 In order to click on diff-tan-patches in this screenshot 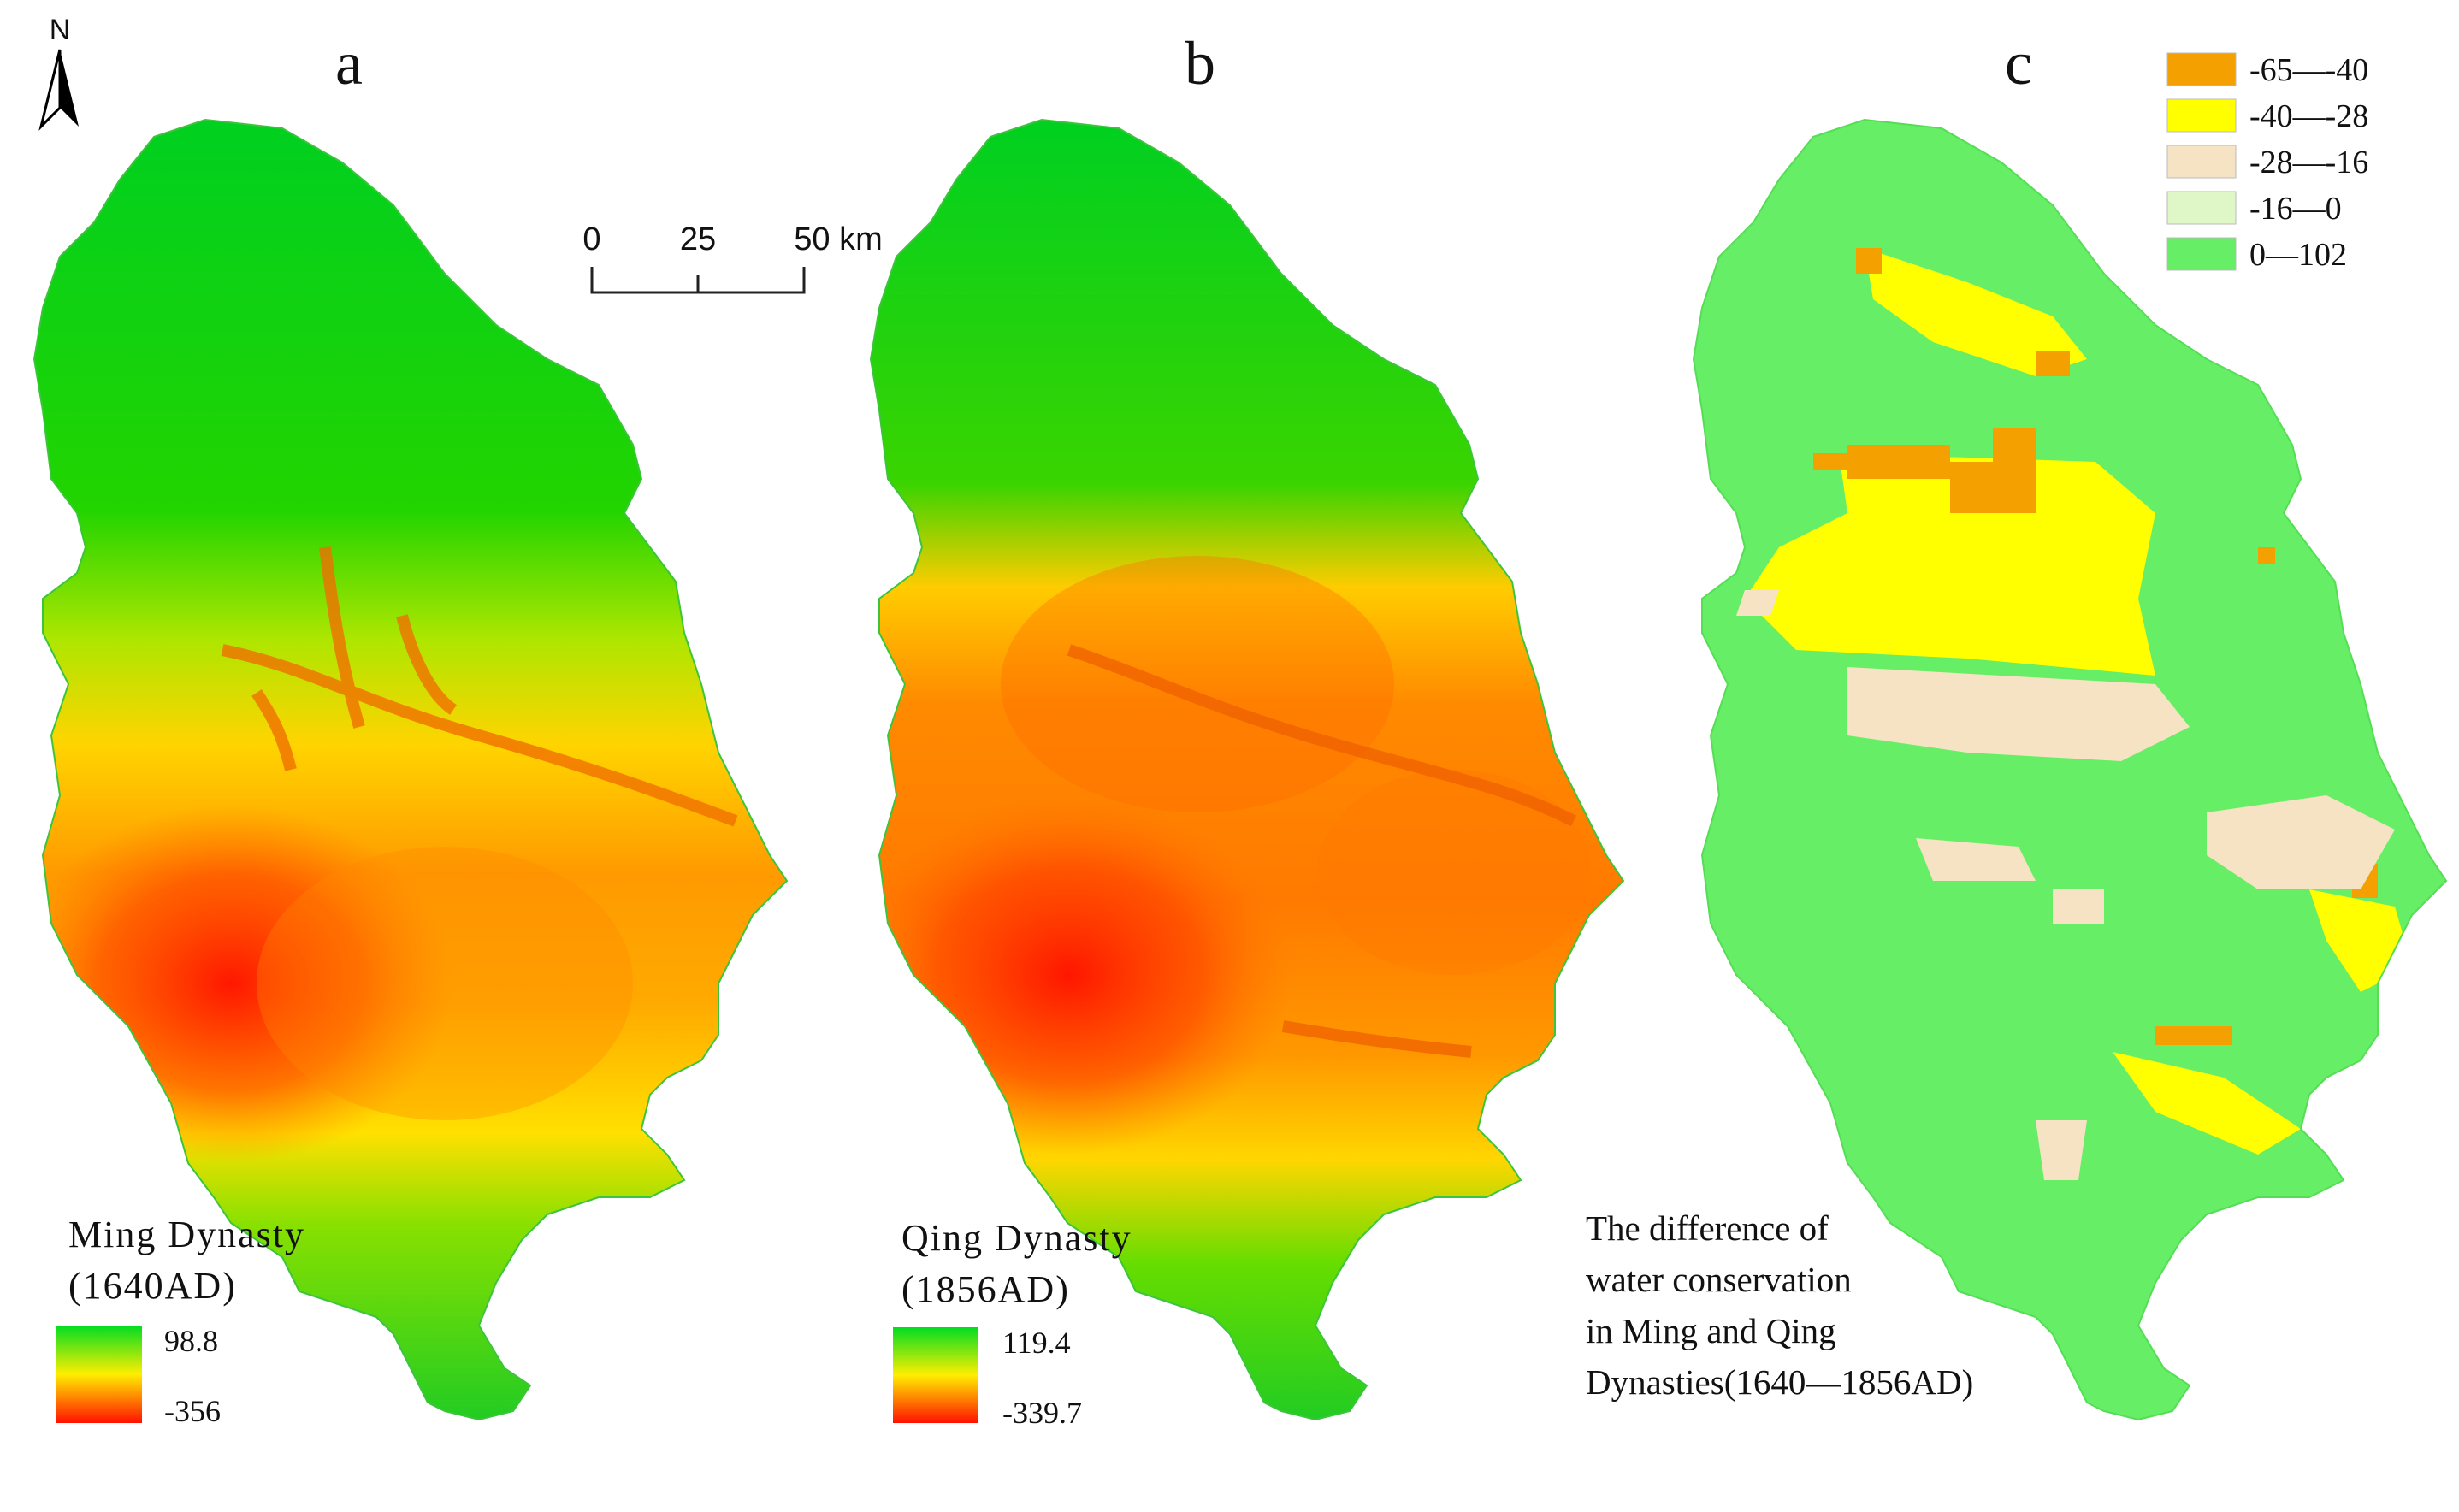, I will do `click(2065, 885)`.